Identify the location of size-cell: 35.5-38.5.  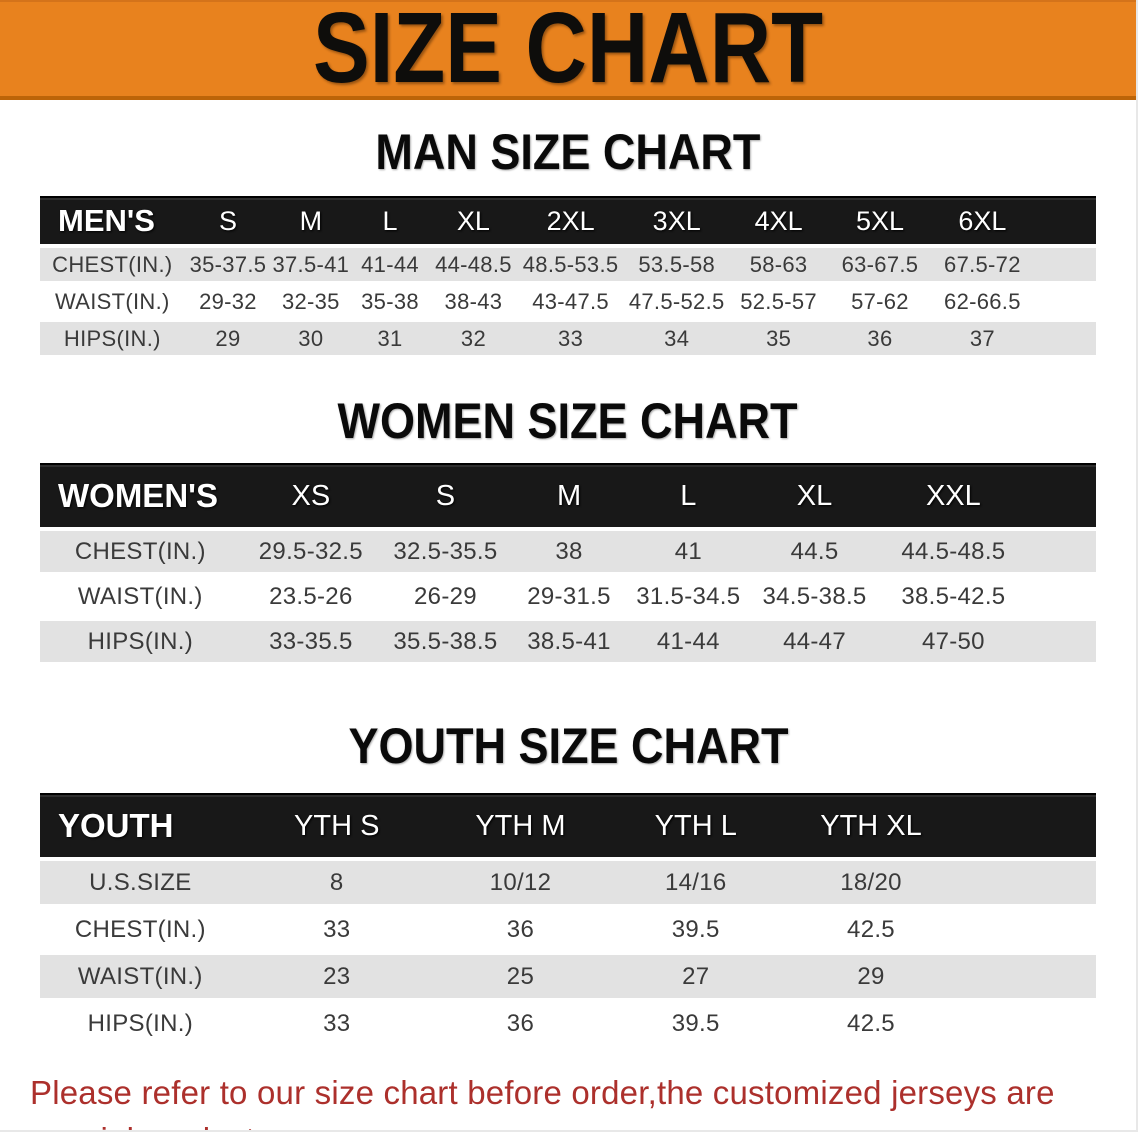
(445, 643).